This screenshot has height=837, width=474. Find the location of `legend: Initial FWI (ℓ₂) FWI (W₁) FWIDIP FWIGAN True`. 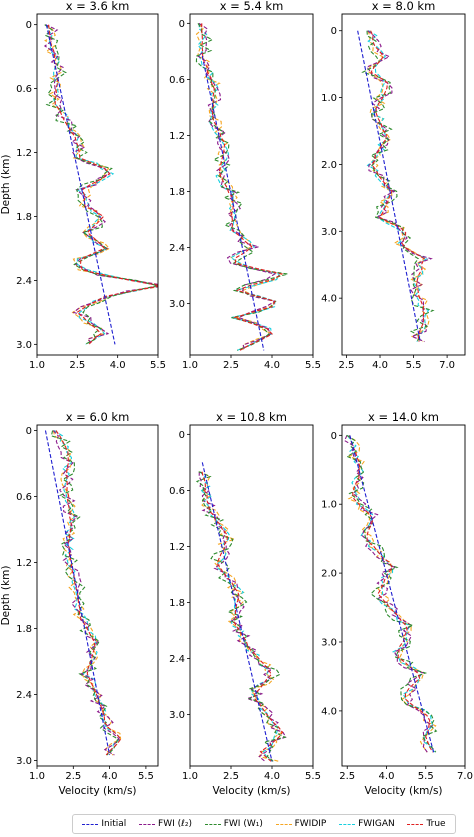

legend: Initial FWI (ℓ₂) FWI (W₁) FWIDIP FWIGAN True is located at coordinates (264, 824).